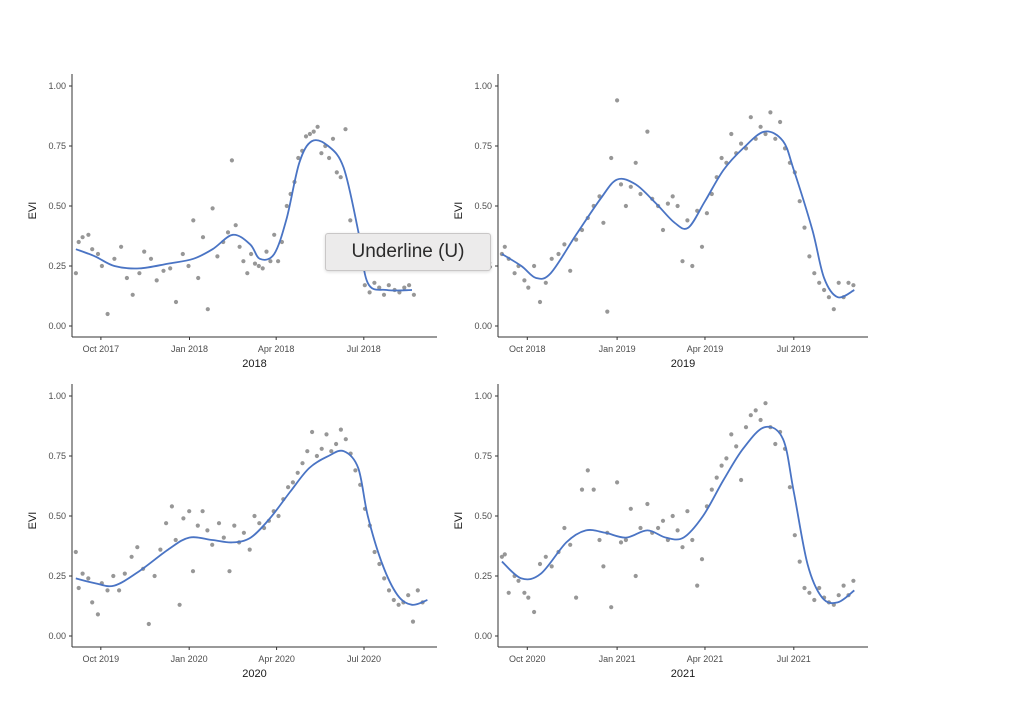  What do you see at coordinates (683, 674) in the screenshot?
I see `x-axis-title: 2021` at bounding box center [683, 674].